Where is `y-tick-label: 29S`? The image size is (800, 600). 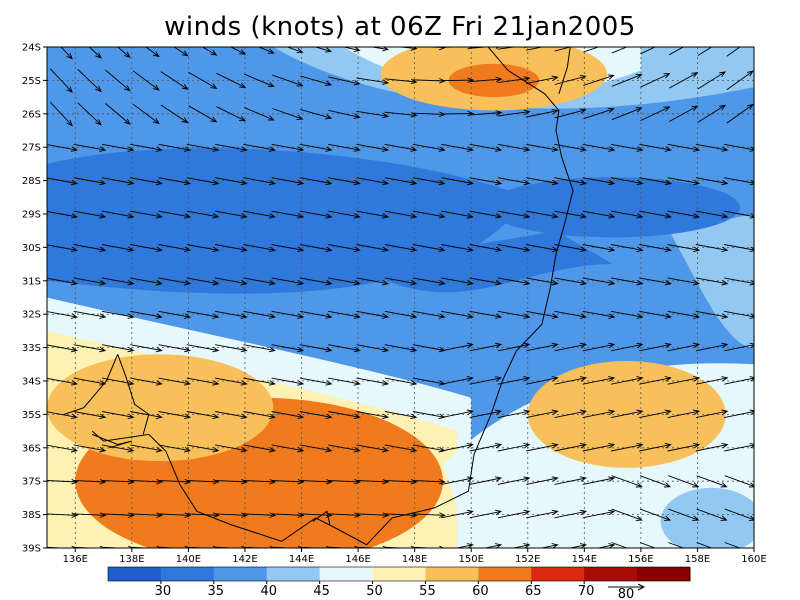 y-tick-label: 29S is located at coordinates (31, 215).